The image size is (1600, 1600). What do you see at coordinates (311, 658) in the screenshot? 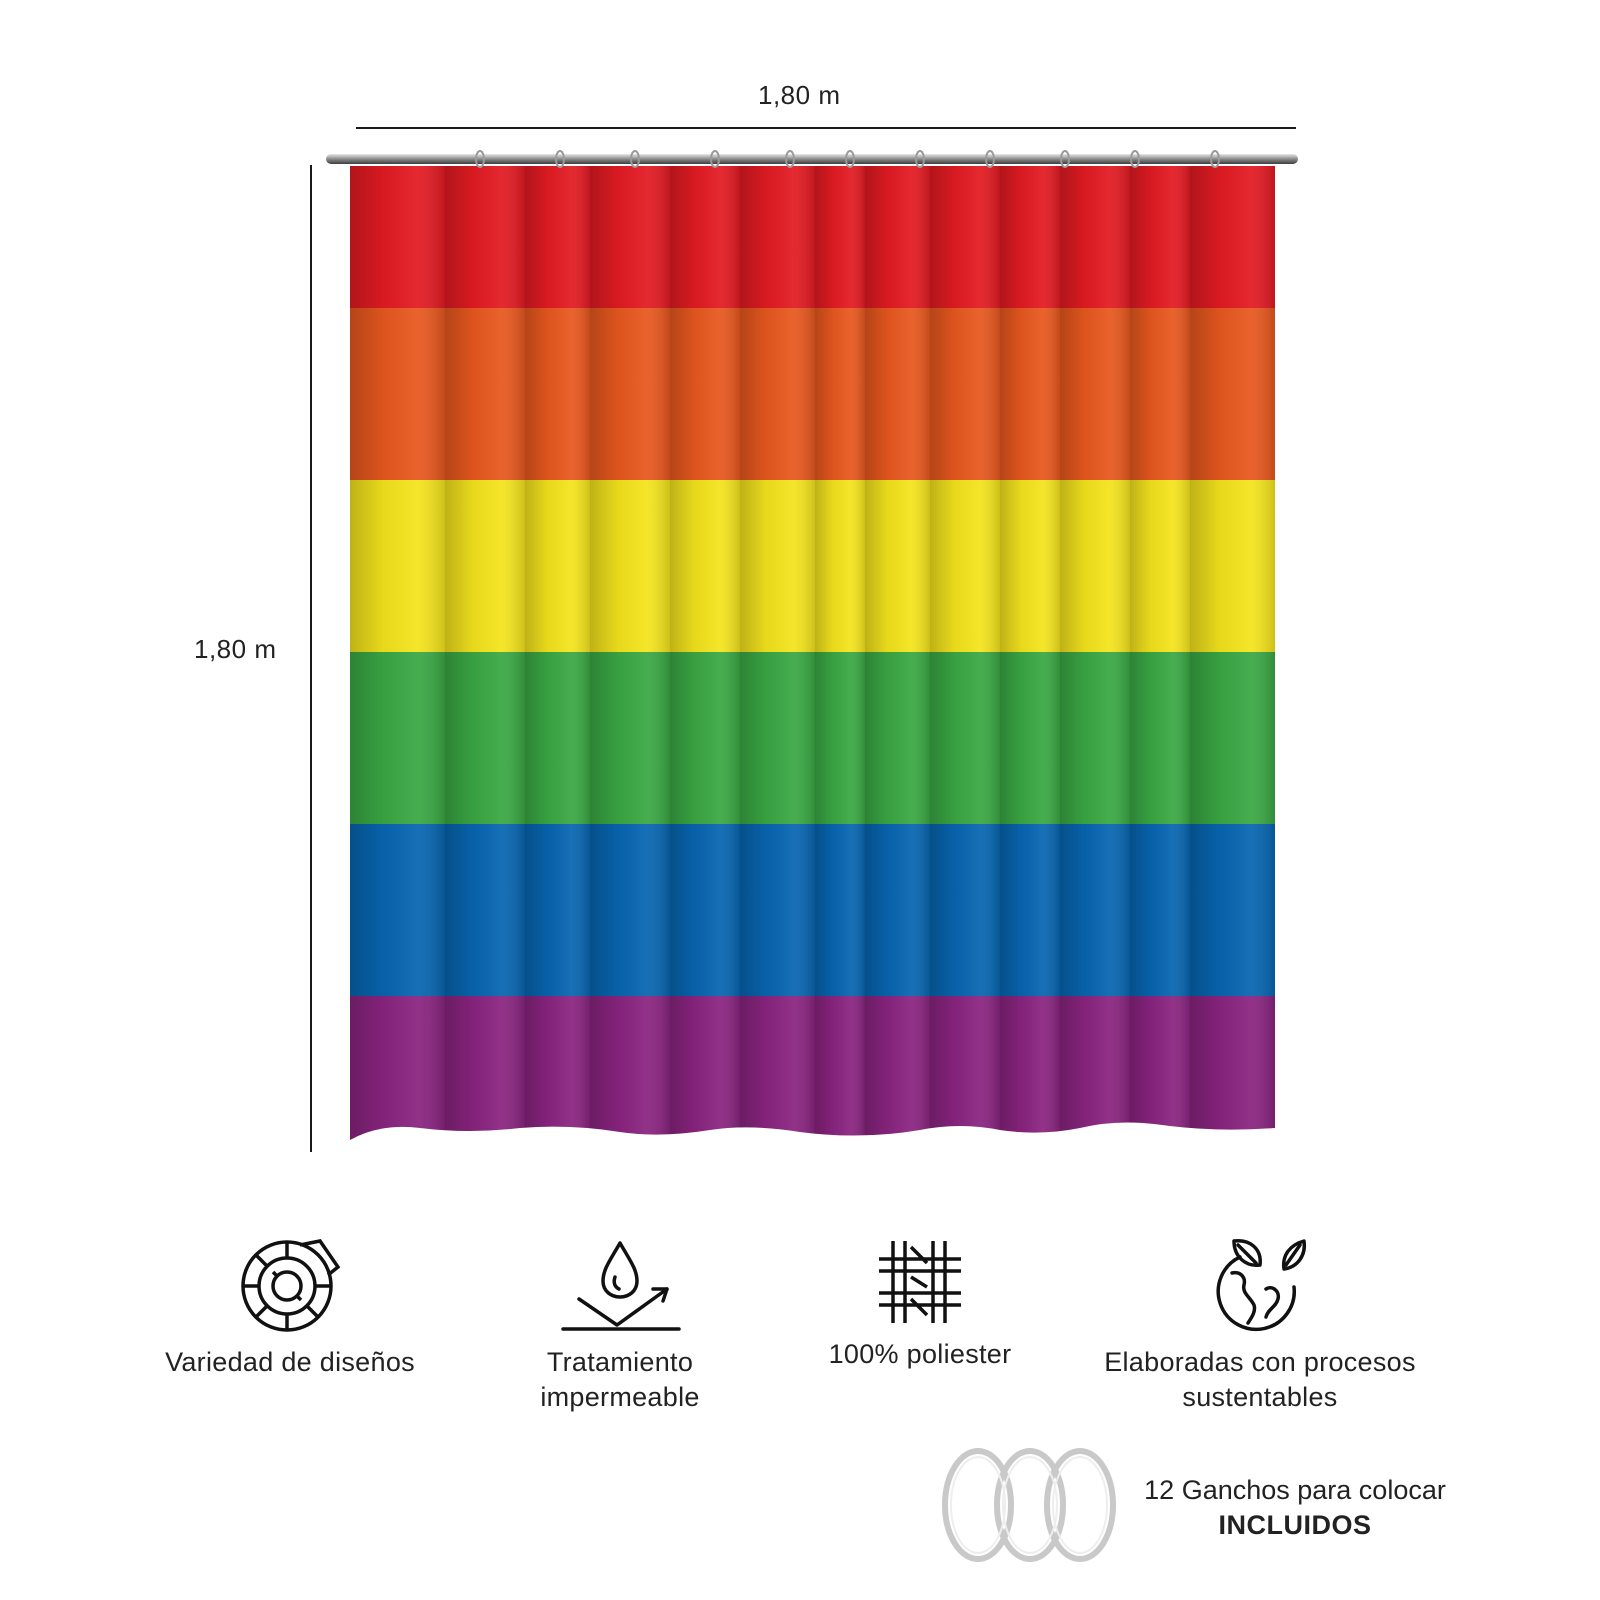
I see `height-dimension-line` at bounding box center [311, 658].